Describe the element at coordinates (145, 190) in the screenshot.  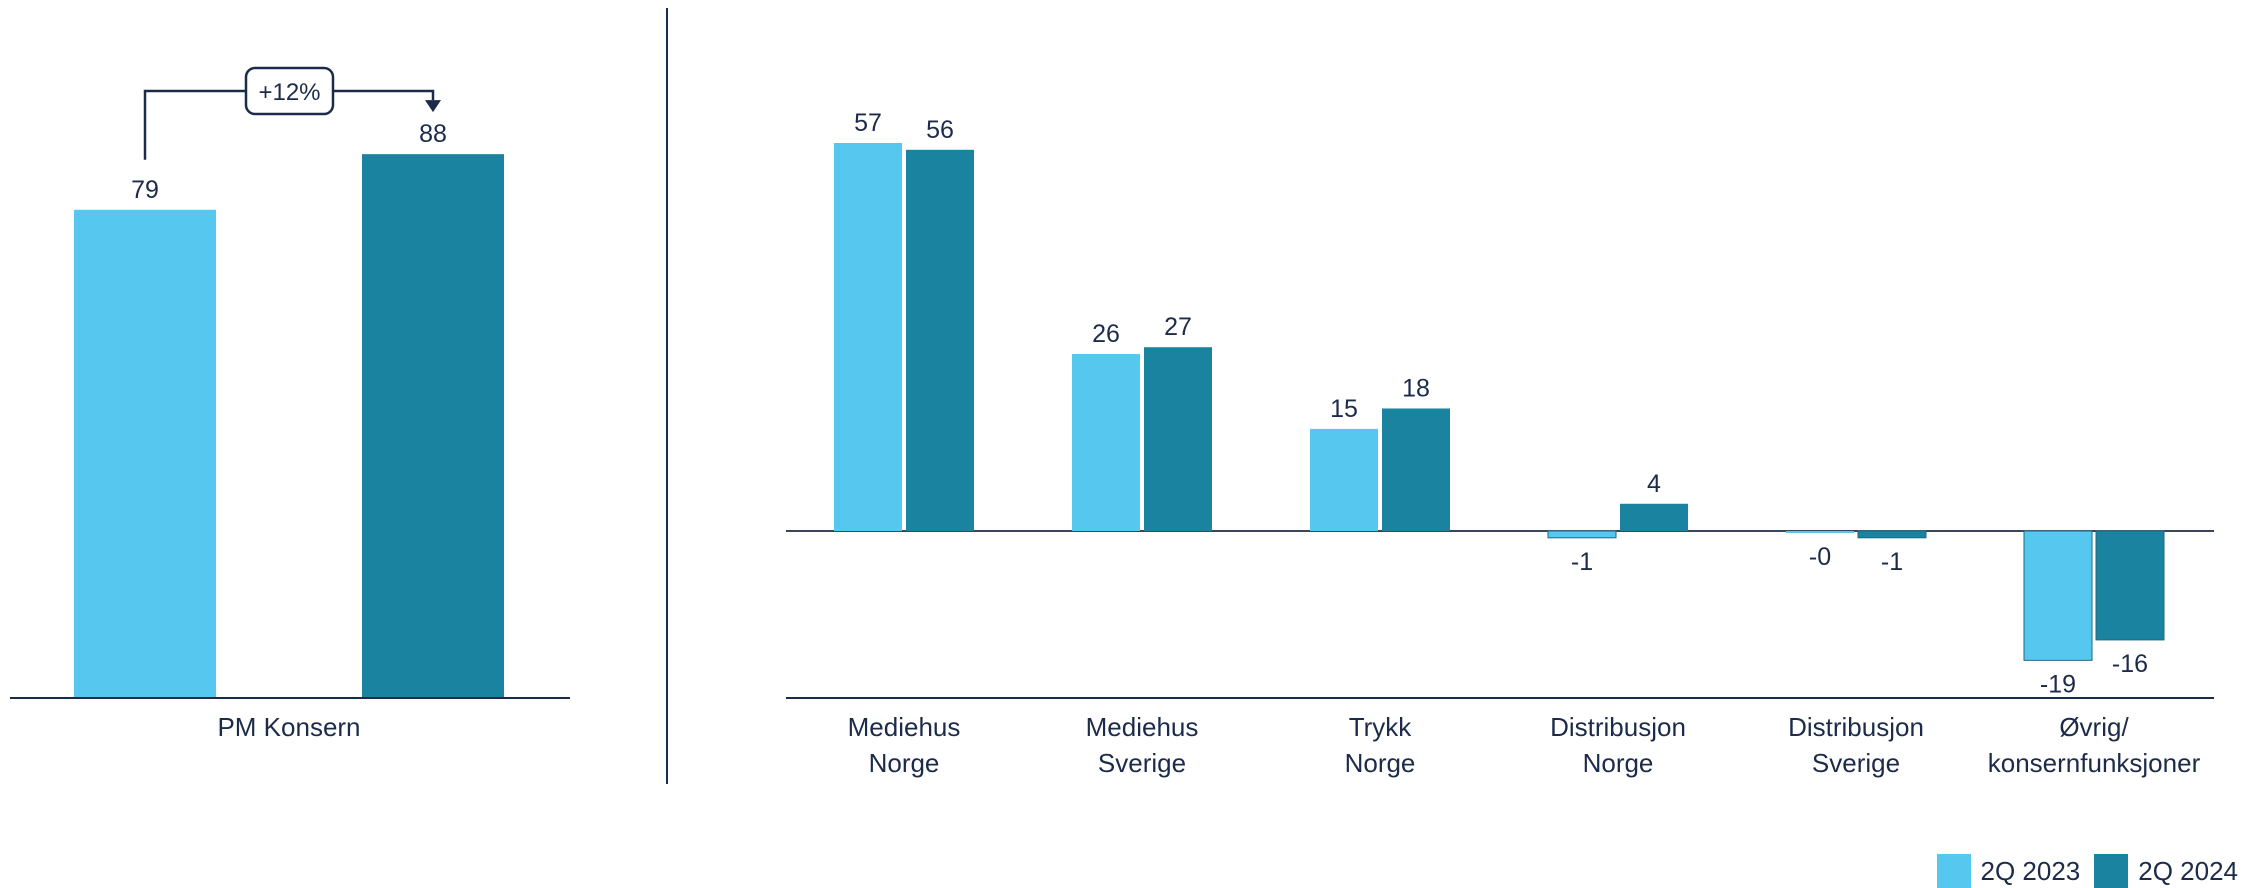
I see `data-label-pm-konsern-2q-2023: 79` at that location.